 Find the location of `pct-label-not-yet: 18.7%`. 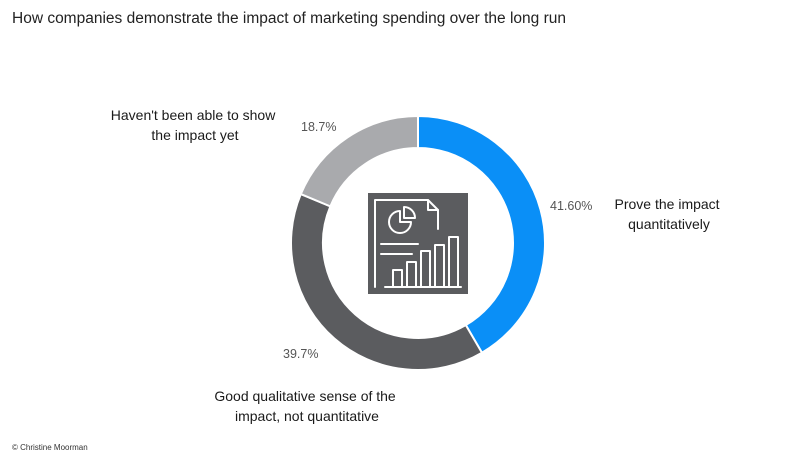

pct-label-not-yet: 18.7% is located at coordinates (318, 127).